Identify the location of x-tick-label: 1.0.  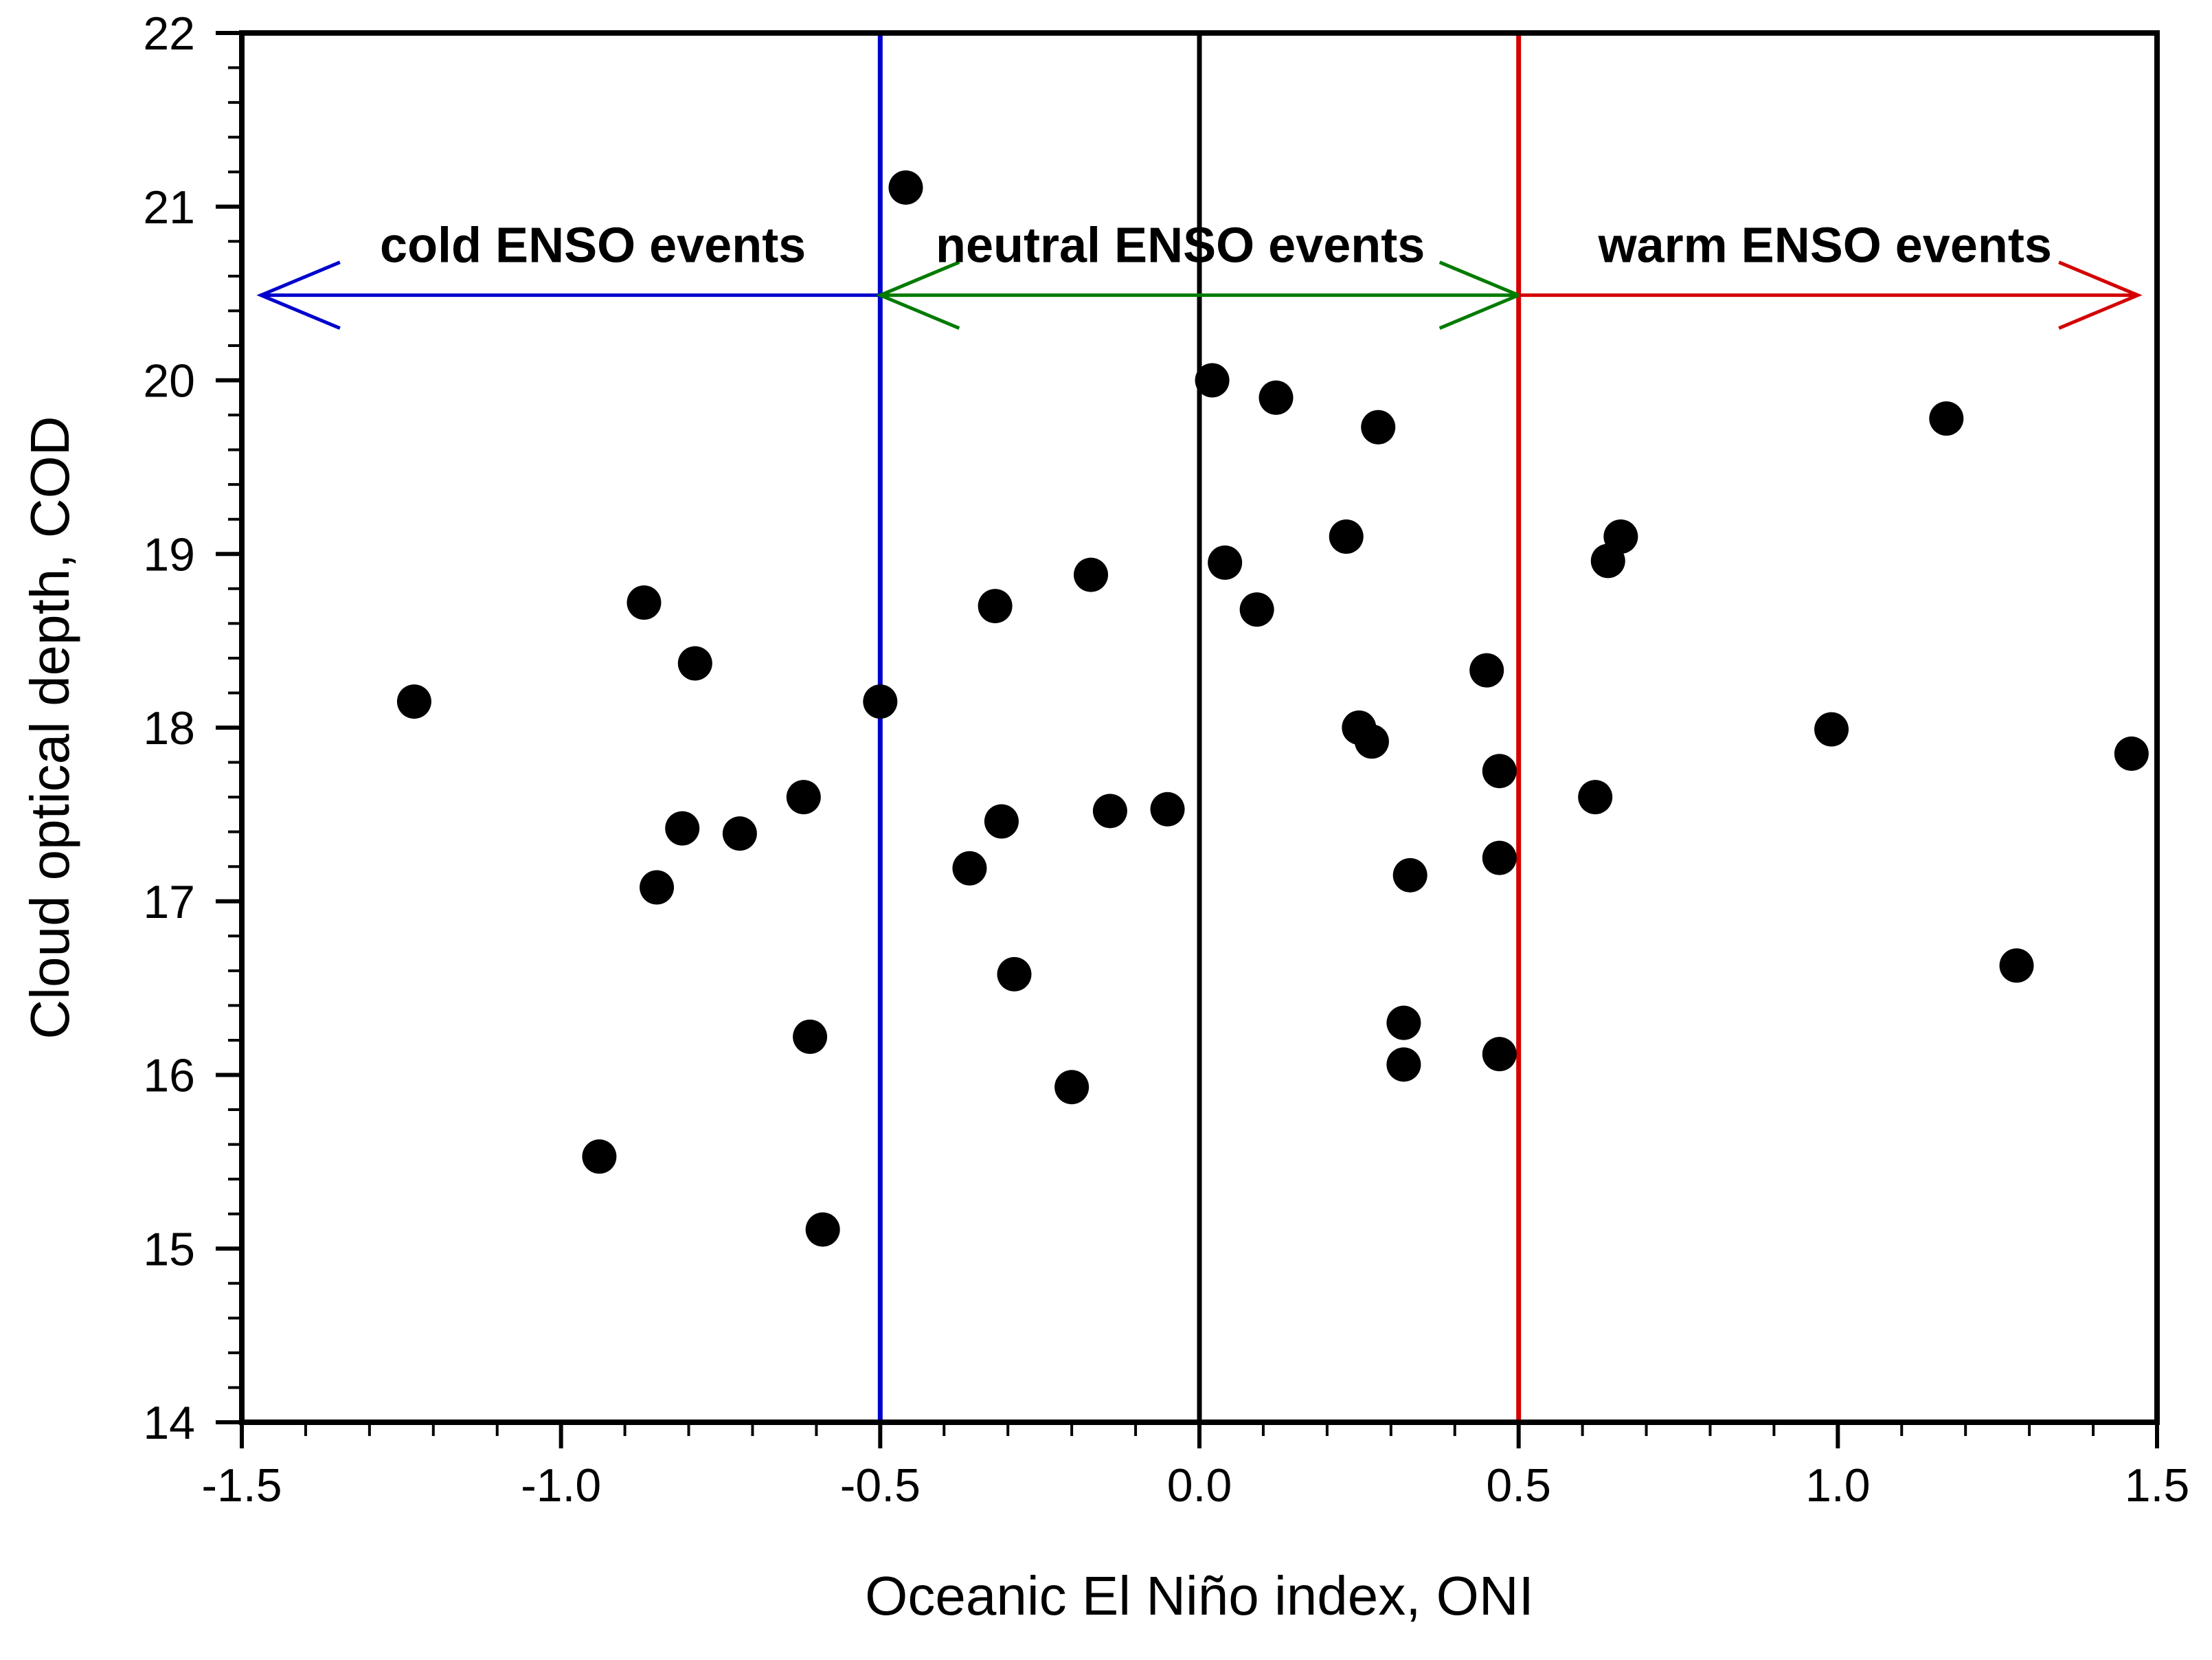
(1838, 1486).